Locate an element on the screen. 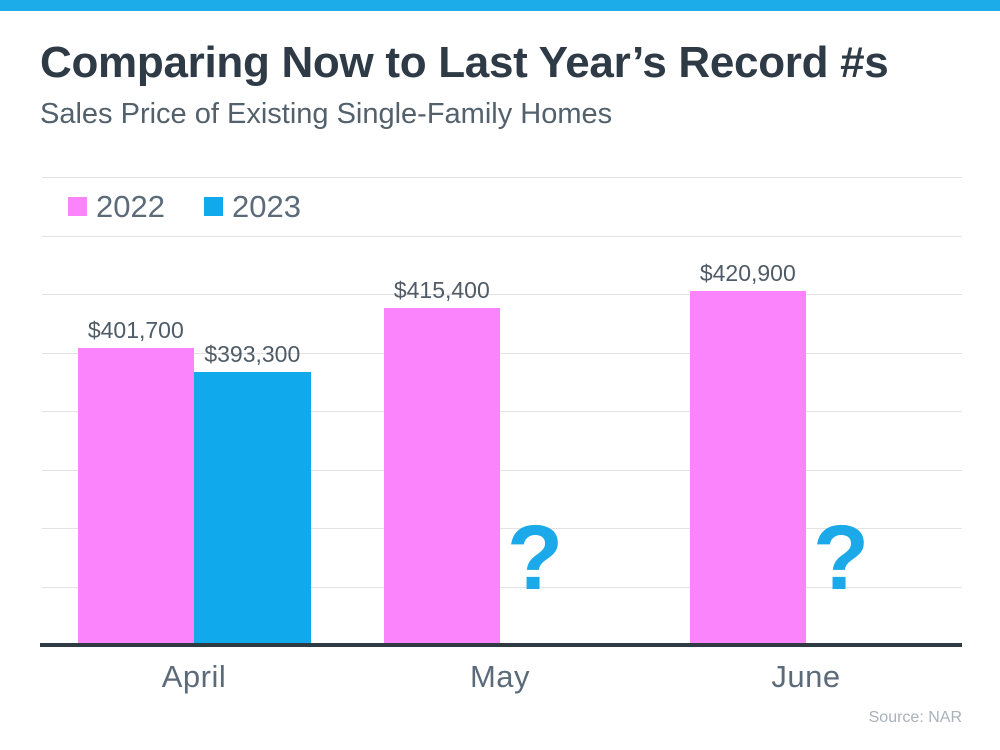 Image resolution: width=1000 pixels, height=750 pixels. legend-label-2023: 2023 is located at coordinates (266, 206).